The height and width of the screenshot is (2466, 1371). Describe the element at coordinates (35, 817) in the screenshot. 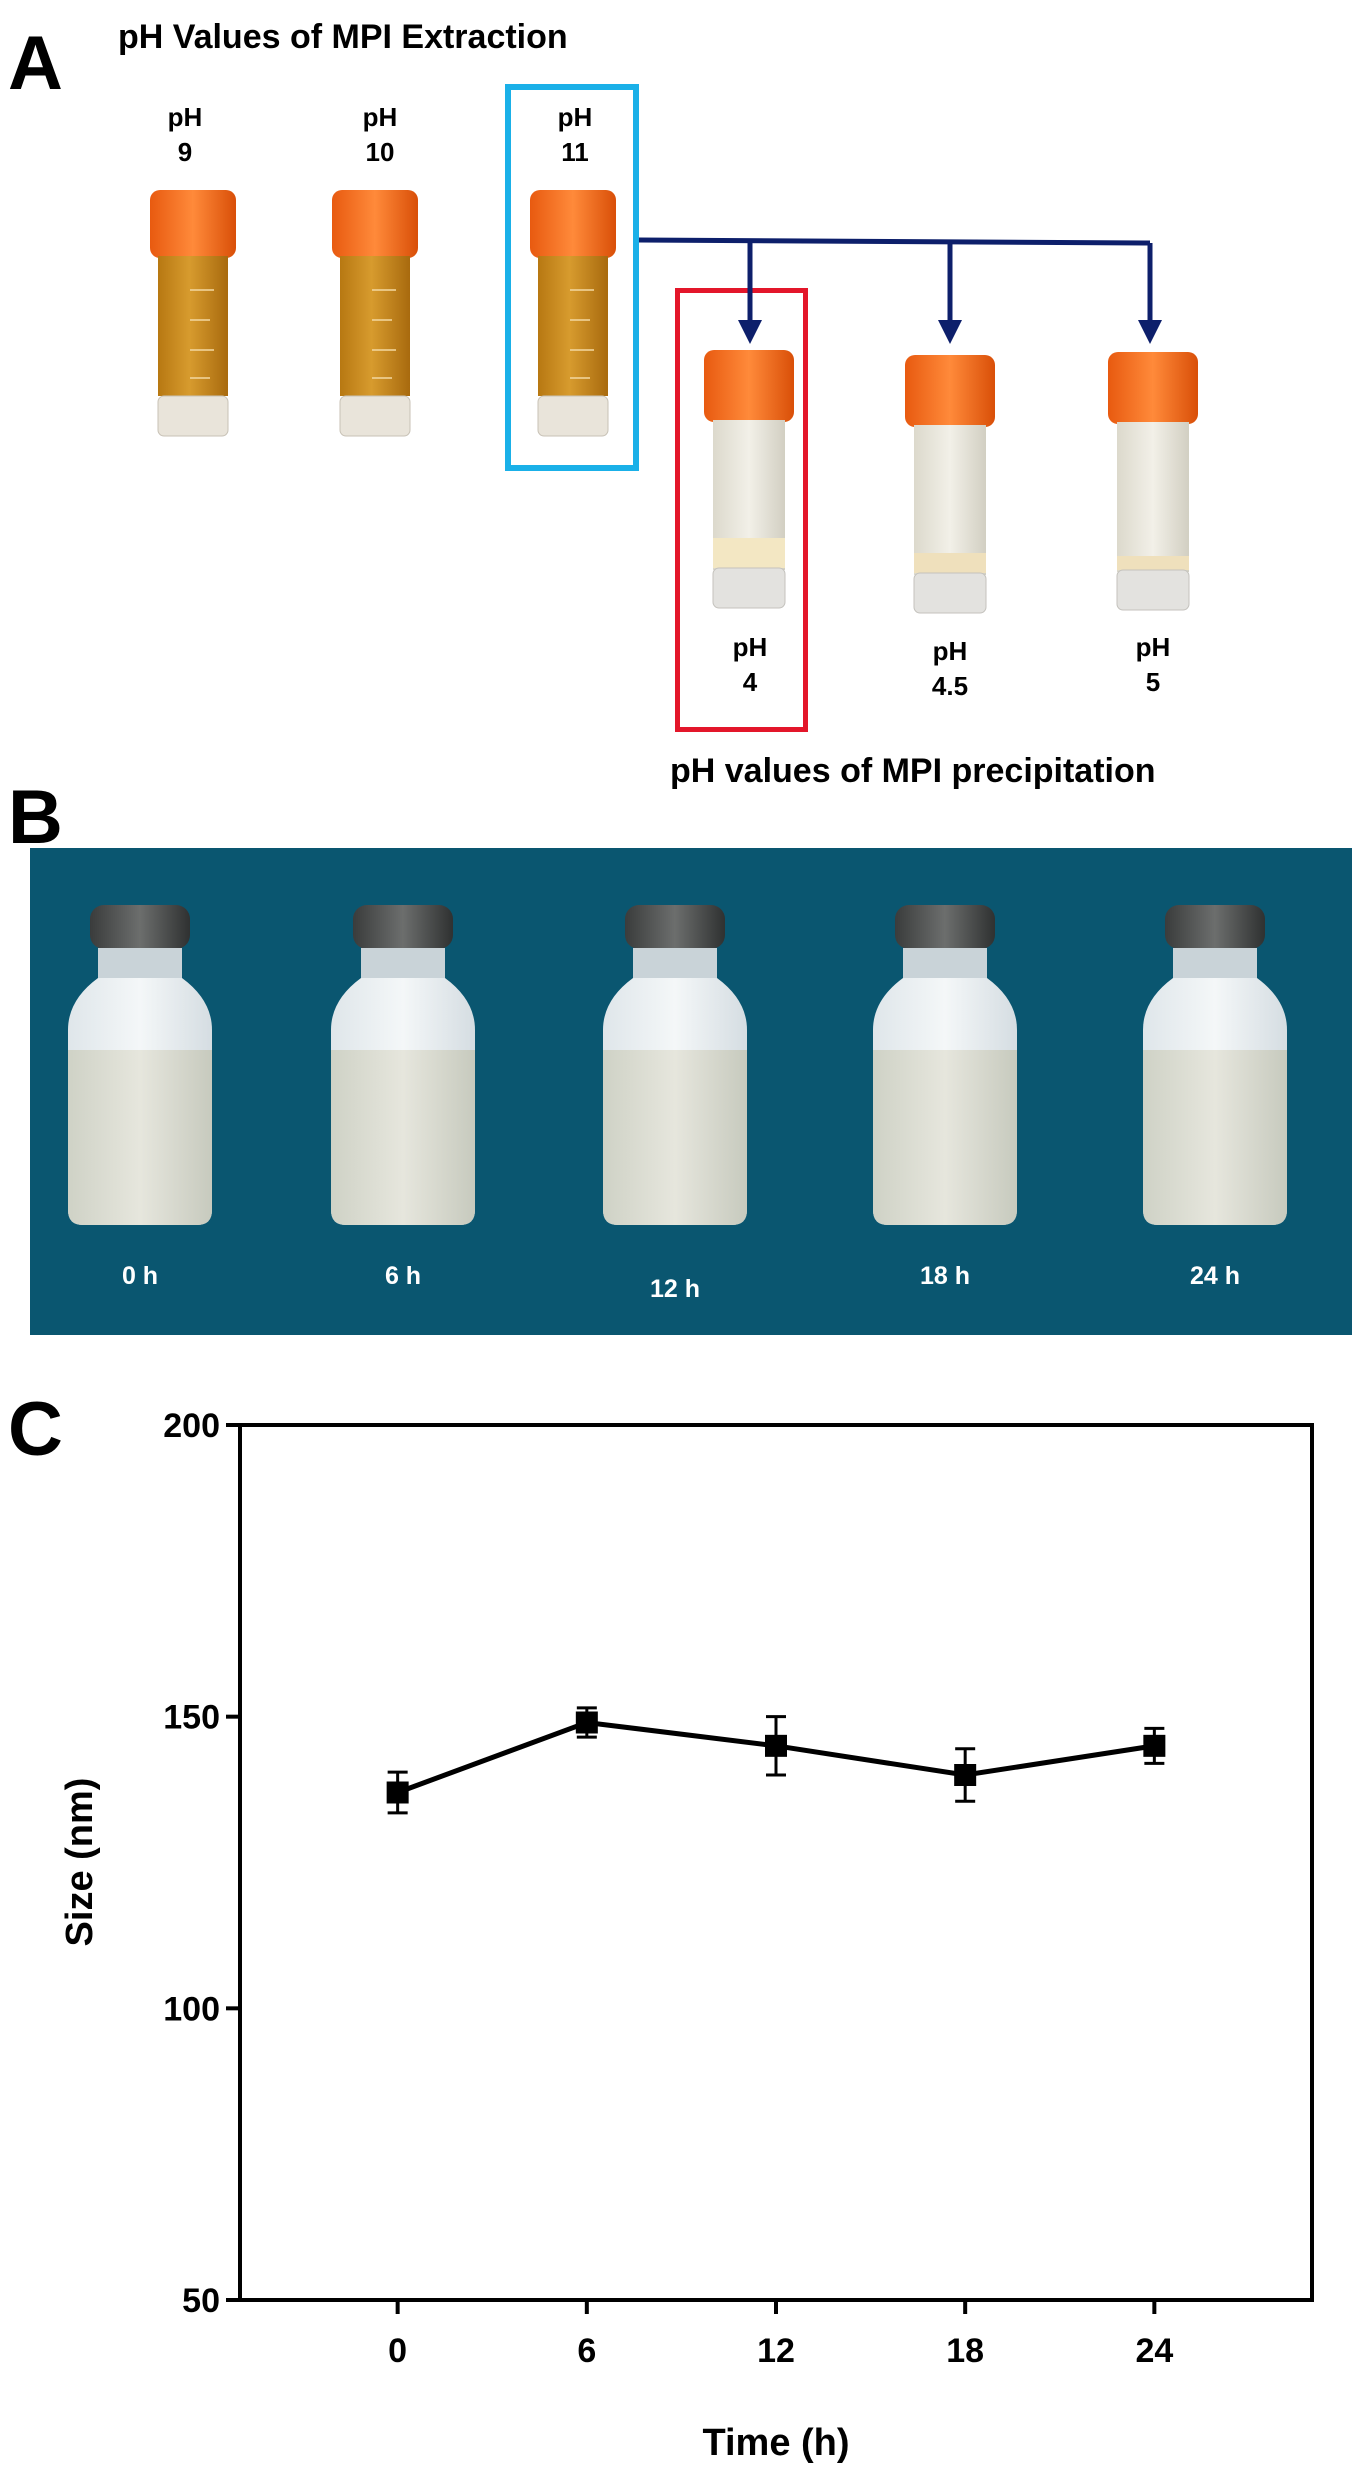

I see `panel-b-letter: B` at that location.